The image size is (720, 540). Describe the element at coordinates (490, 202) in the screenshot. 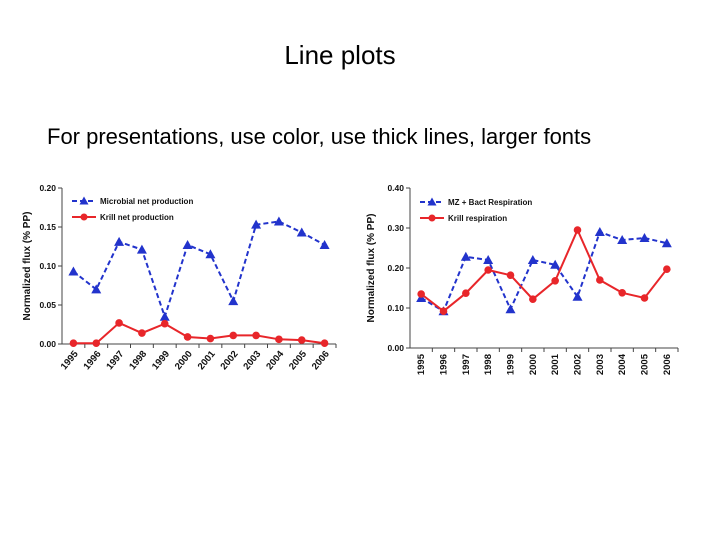

I see `legend-label: MZ + Bact Respiration` at that location.